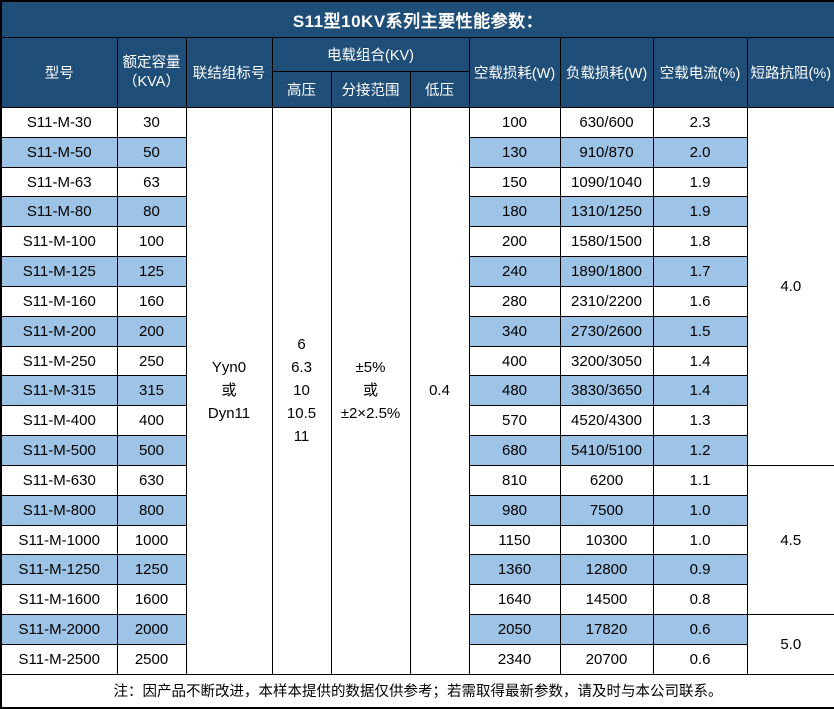  Describe the element at coordinates (59, 421) in the screenshot. I see `model-cell-text: S11-M-400` at that location.